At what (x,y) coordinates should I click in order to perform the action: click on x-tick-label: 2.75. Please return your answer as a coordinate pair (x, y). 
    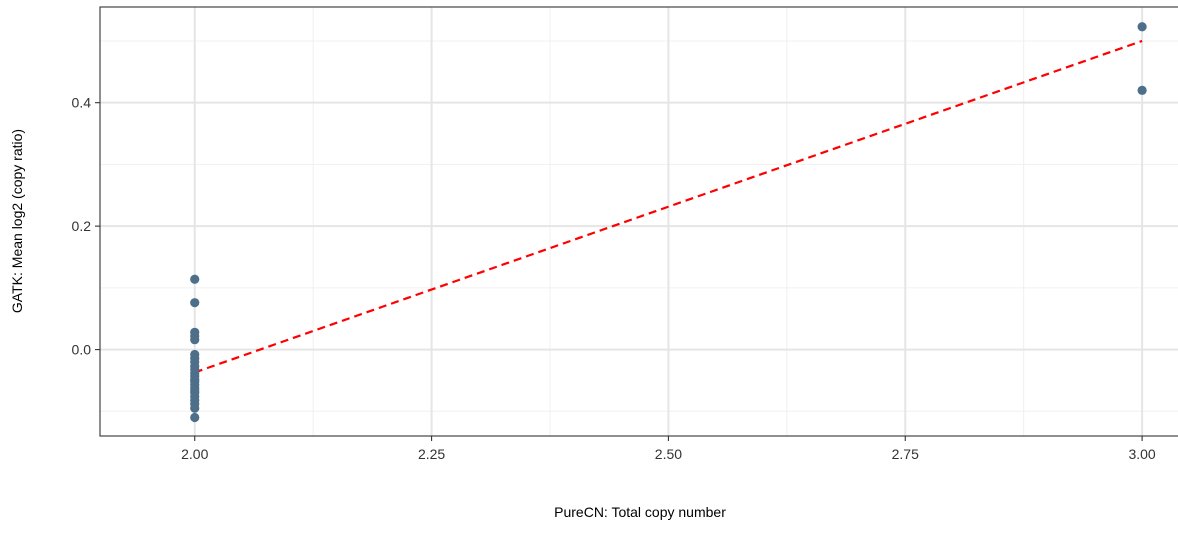
    Looking at the image, I should click on (905, 454).